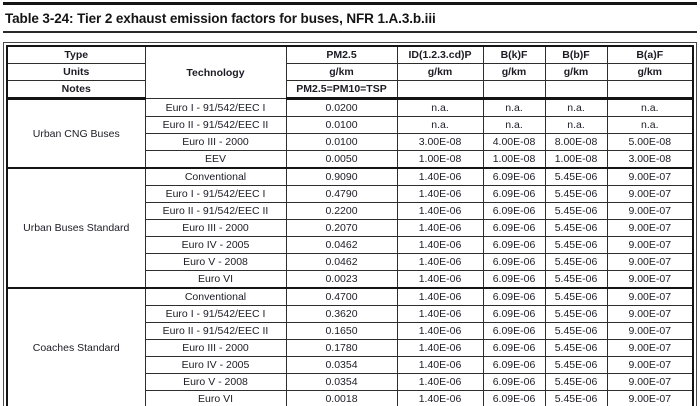 This screenshot has height=406, width=700. What do you see at coordinates (514, 159) in the screenshot?
I see `value-cell: 1.00E-08` at bounding box center [514, 159].